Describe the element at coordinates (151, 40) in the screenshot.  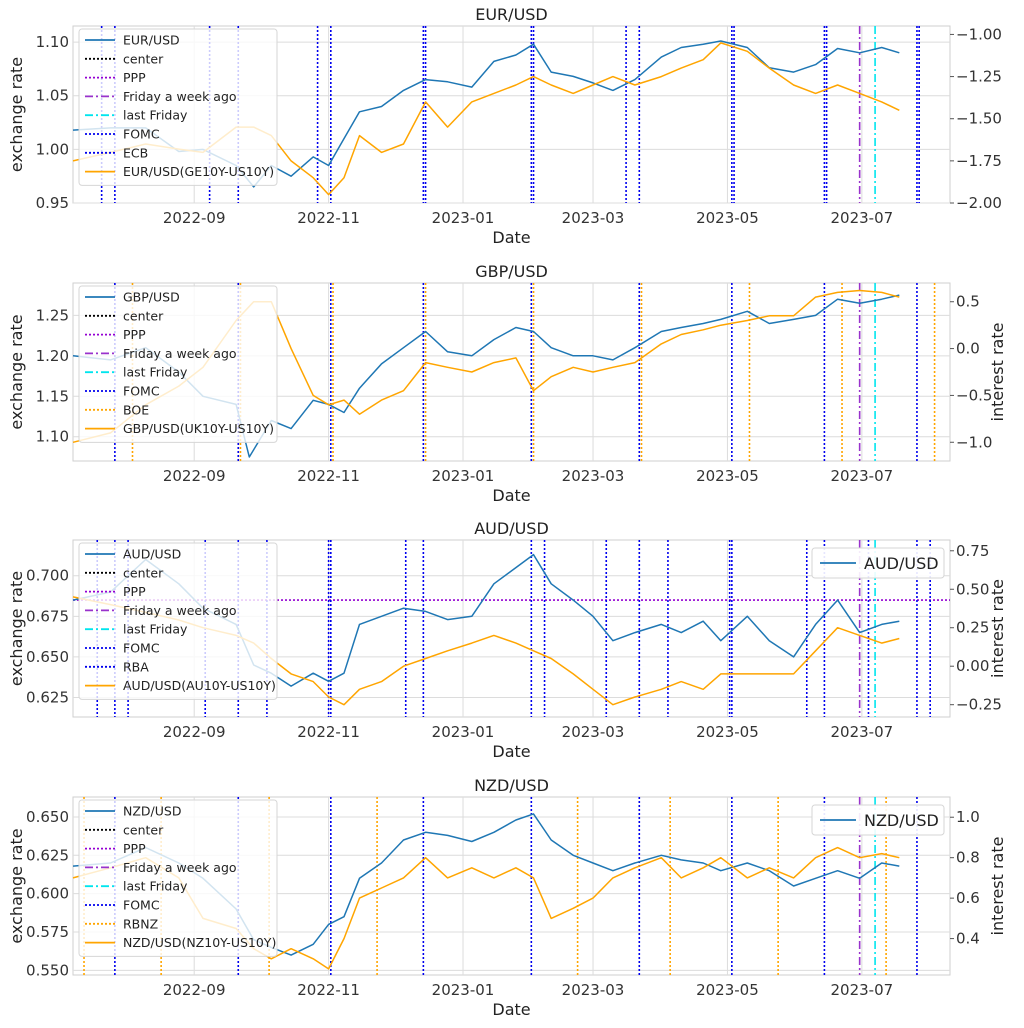
I see `legend-label: EUR/USD` at that location.